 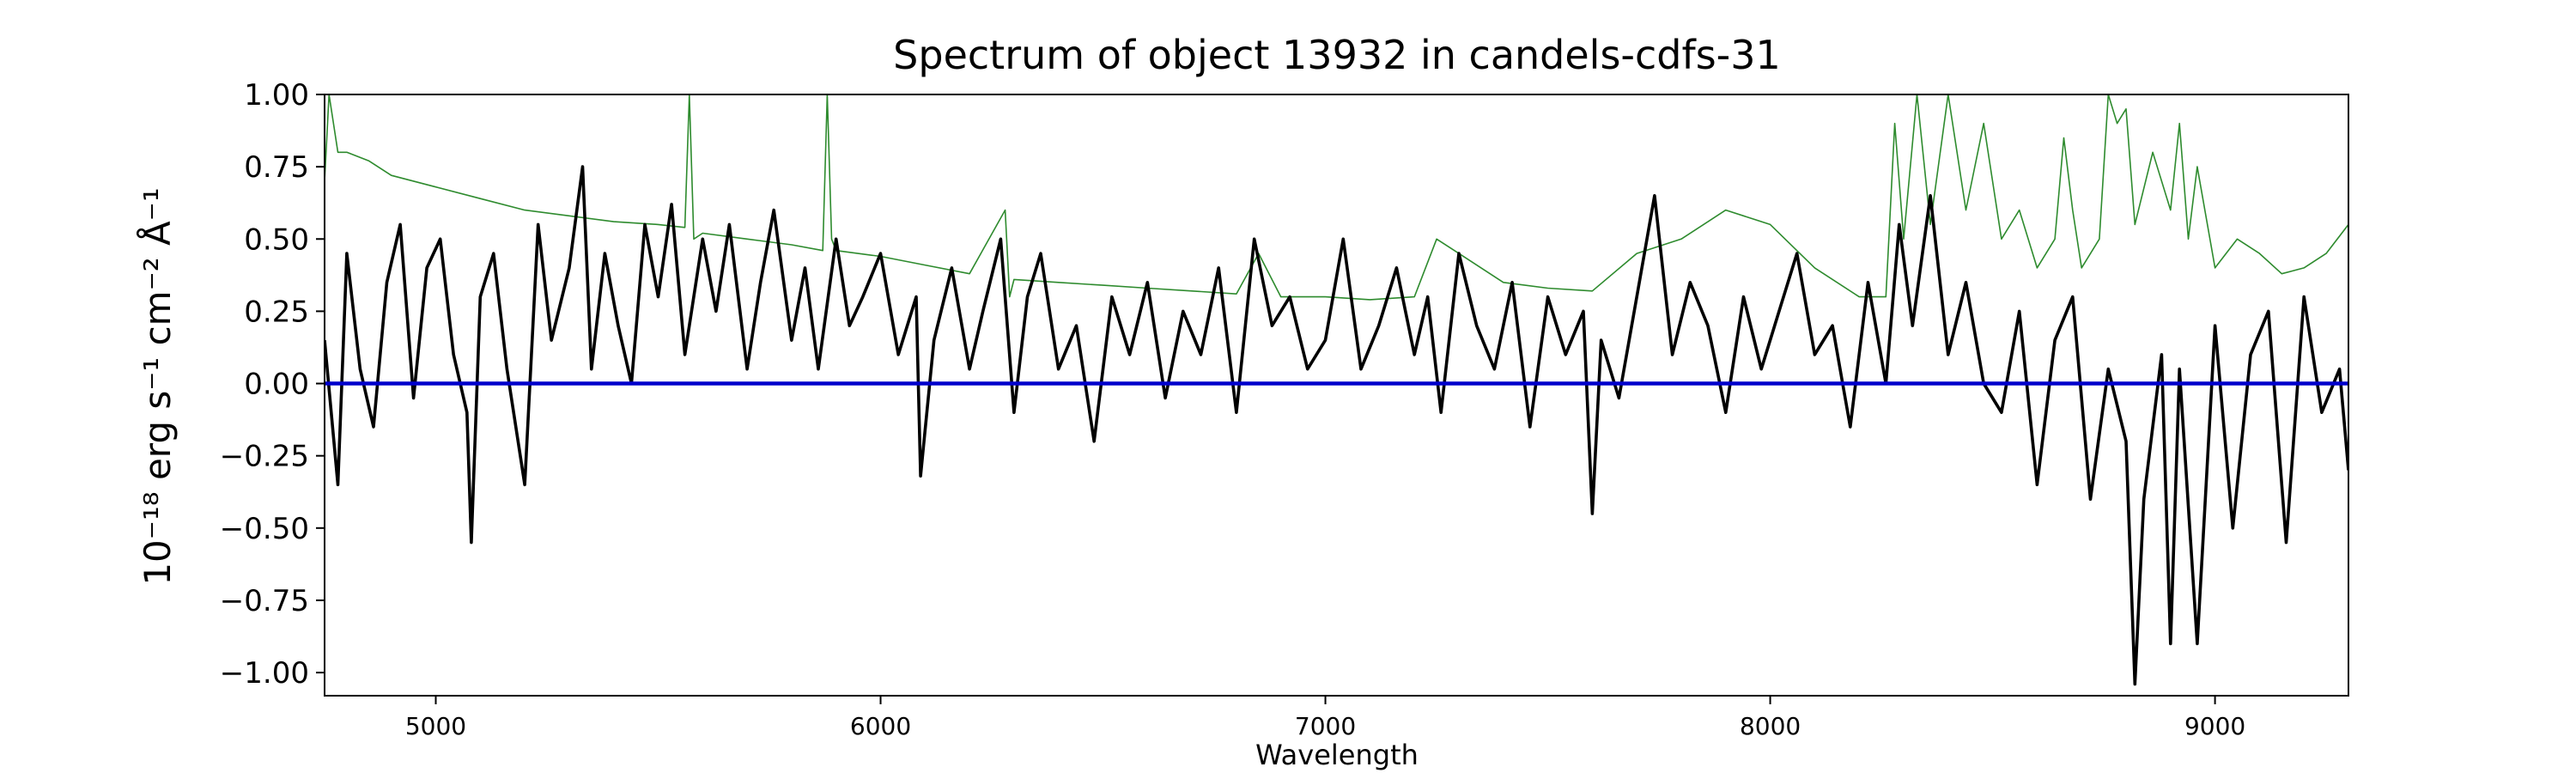 What do you see at coordinates (264, 457) in the screenshot?
I see `y-tick-label: −0.25` at bounding box center [264, 457].